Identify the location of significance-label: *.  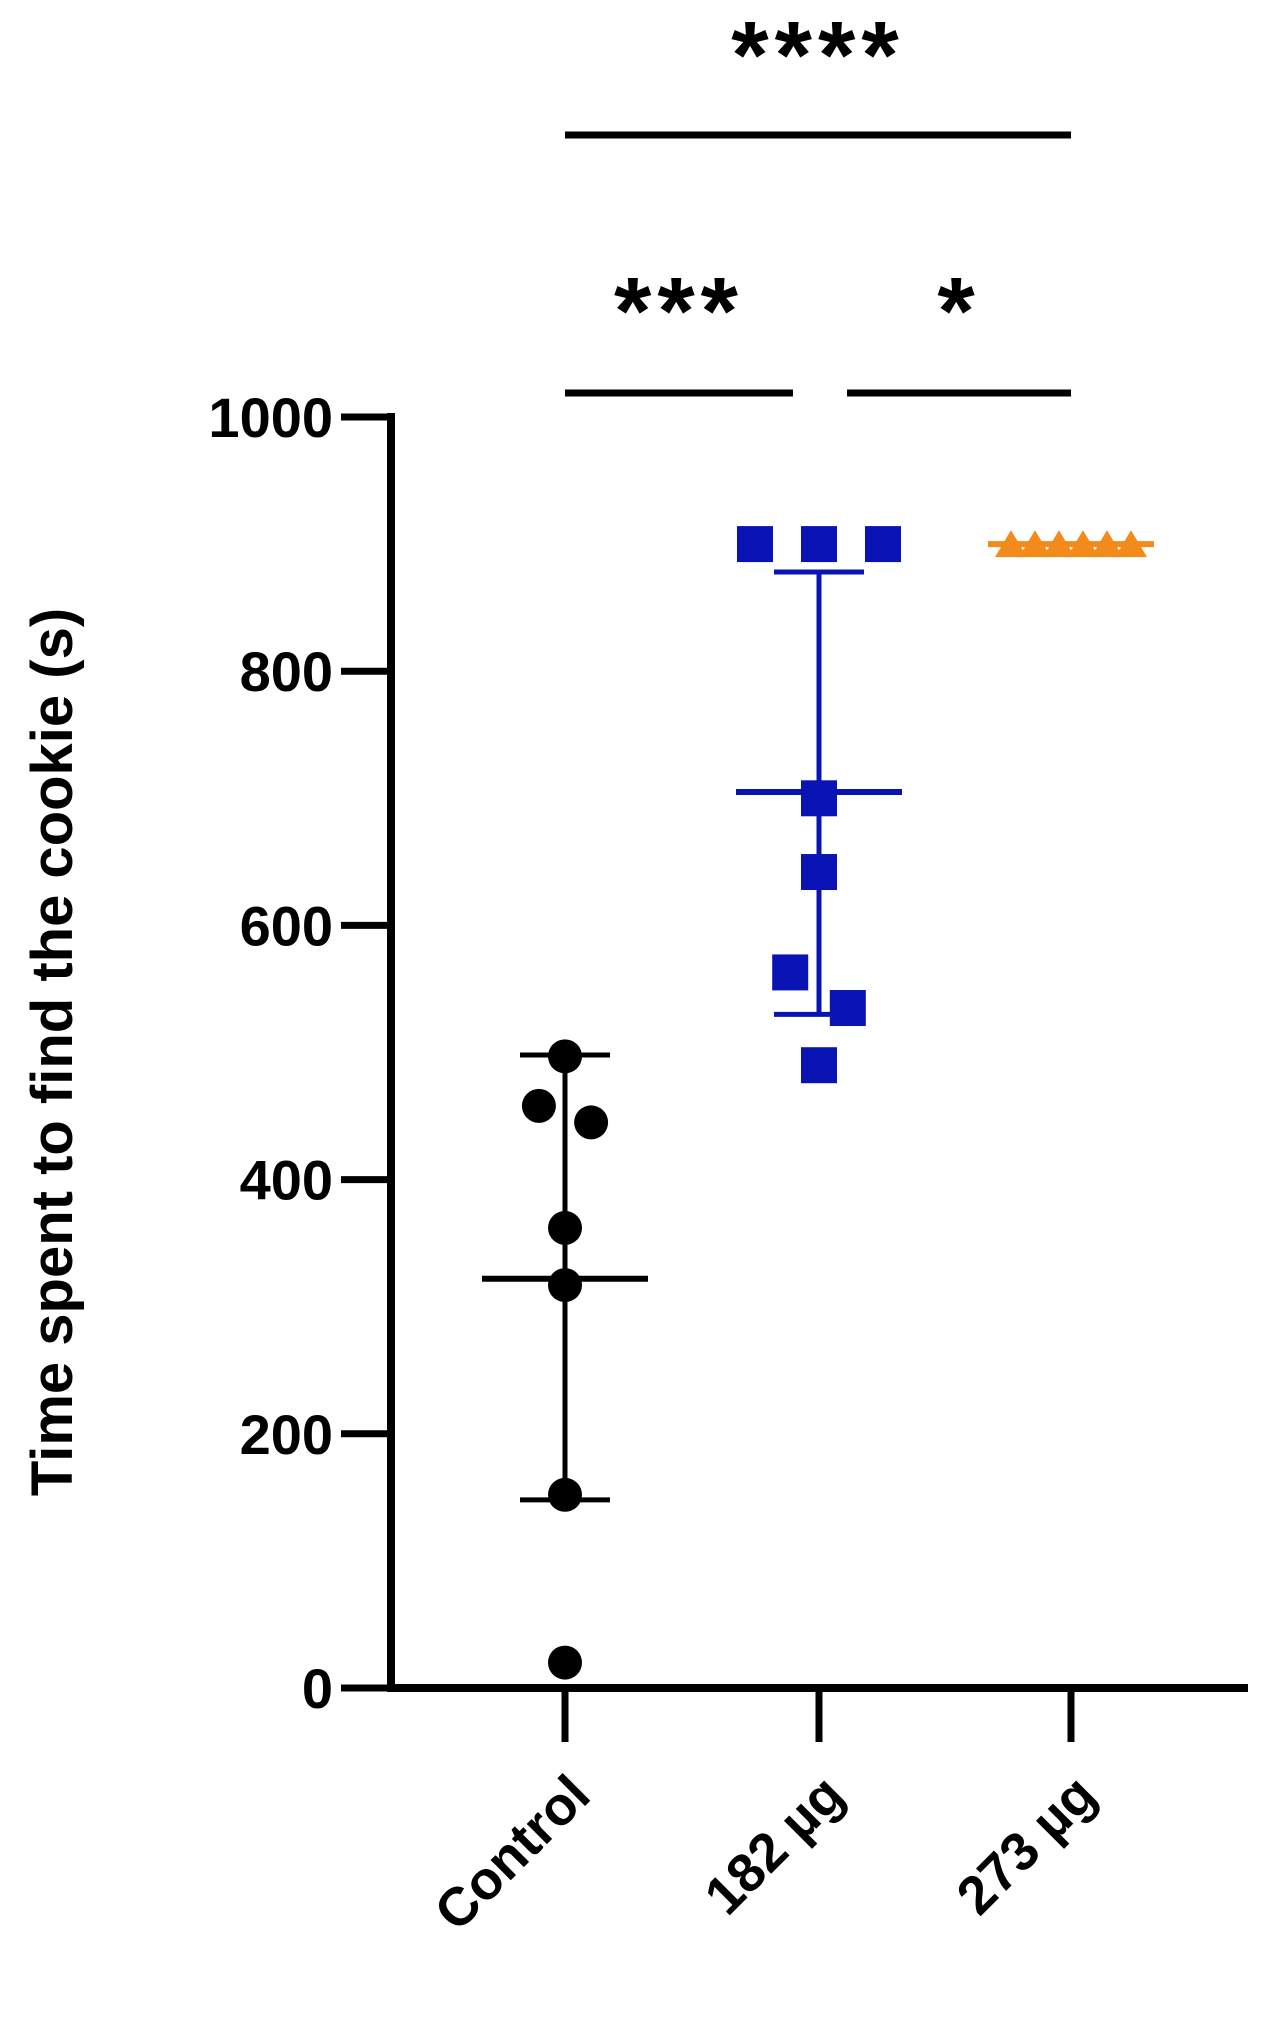
(958, 311).